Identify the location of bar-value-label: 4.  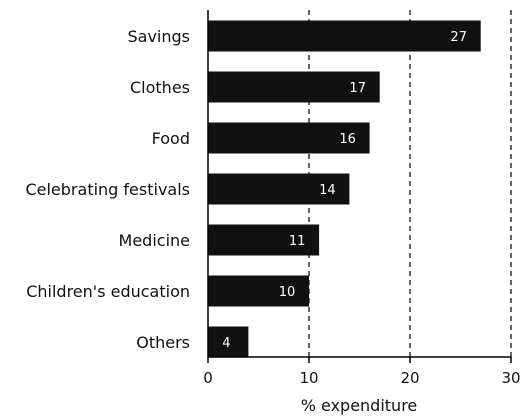
(226, 343).